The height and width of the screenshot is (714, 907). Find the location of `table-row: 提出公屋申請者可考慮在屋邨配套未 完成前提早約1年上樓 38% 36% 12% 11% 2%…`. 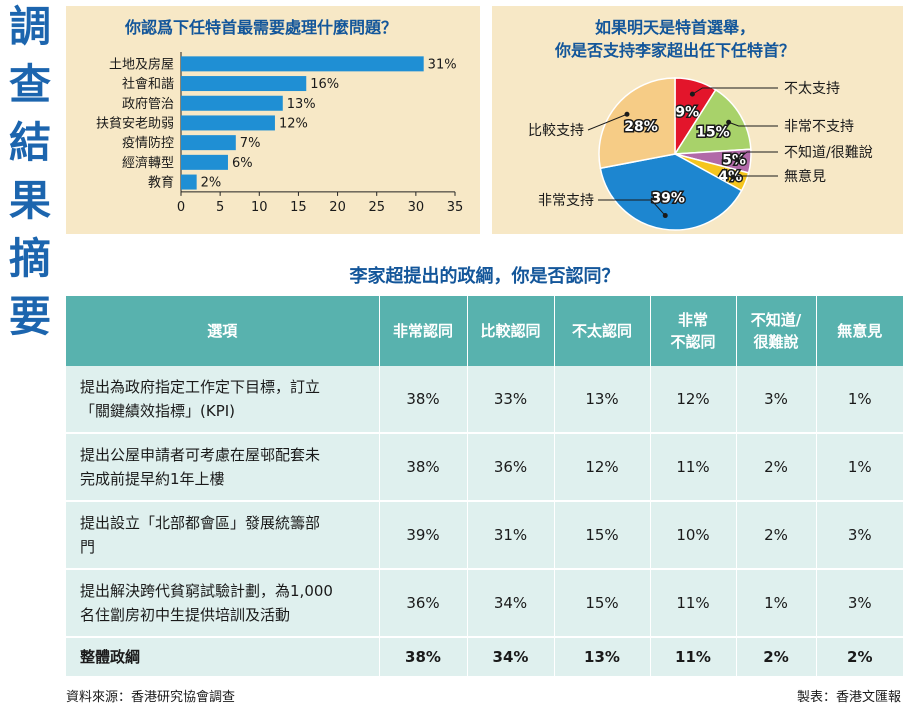

table-row: 提出公屋申請者可考慮在屋邨配套未 完成前提早約1年上樓 38% 36% 12% 11% 2%… is located at coordinates (484, 467).